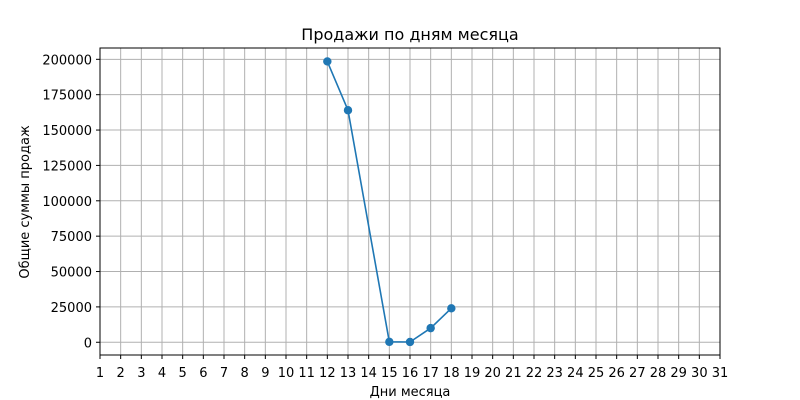 The height and width of the screenshot is (400, 800). Describe the element at coordinates (616, 373) in the screenshot. I see `x-tick-label: 26` at that location.